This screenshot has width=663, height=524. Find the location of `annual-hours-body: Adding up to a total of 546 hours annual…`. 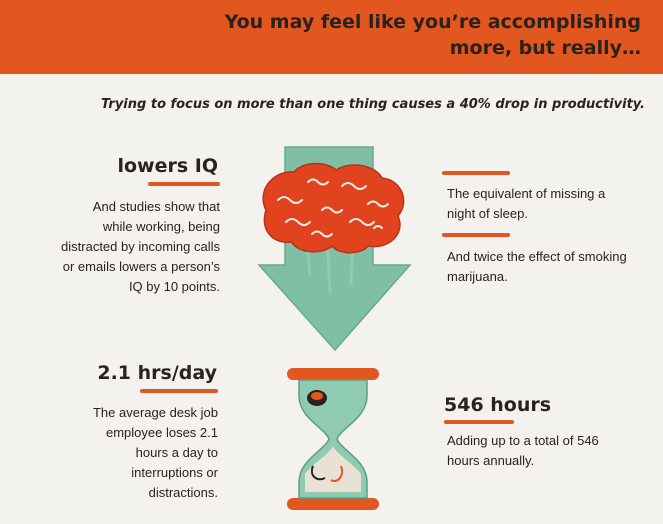

annual-hours-body: Adding up to a total of 546 hours annual… is located at coordinates (523, 450).